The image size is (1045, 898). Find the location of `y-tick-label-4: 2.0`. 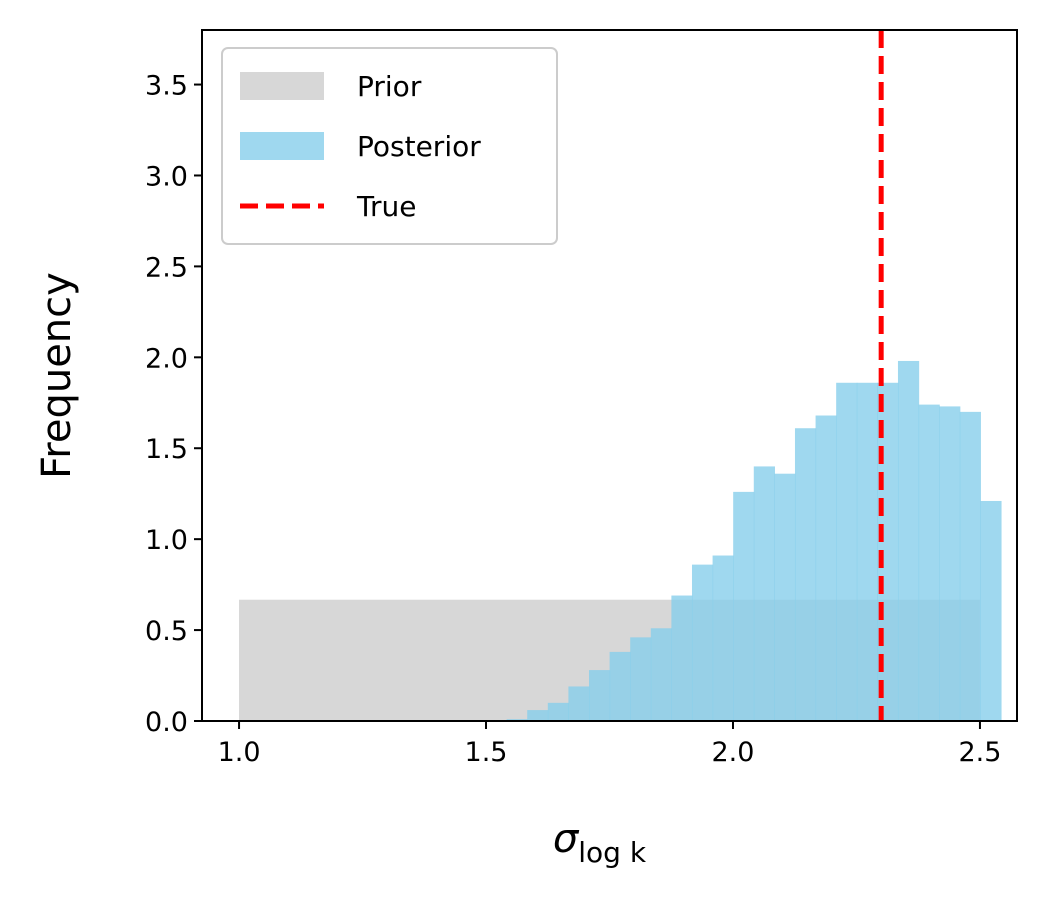

y-tick-label-4: 2.0 is located at coordinates (166, 358).